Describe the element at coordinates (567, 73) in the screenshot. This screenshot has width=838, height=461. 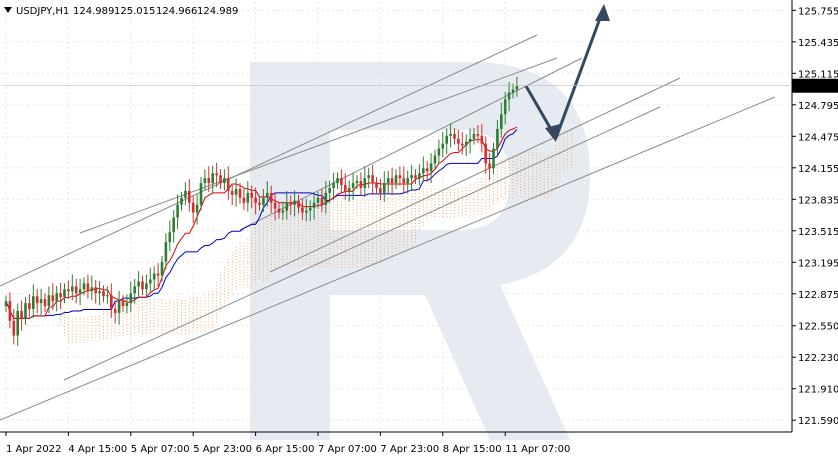
I see `forecast-arrows` at that location.